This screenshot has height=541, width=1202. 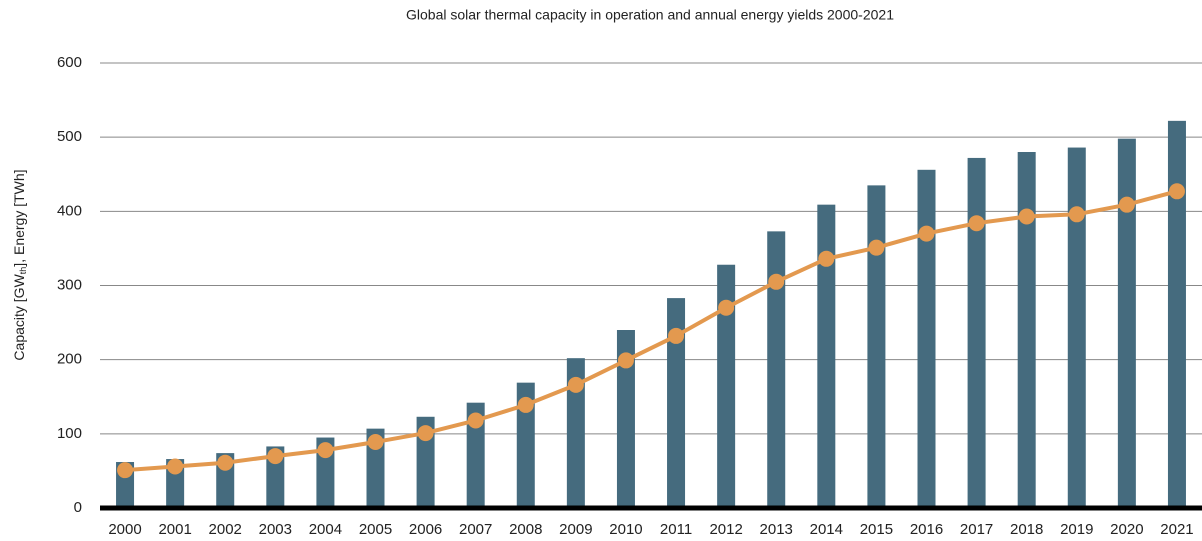 What do you see at coordinates (174, 529) in the screenshot?
I see `x-tick-label: 2001` at bounding box center [174, 529].